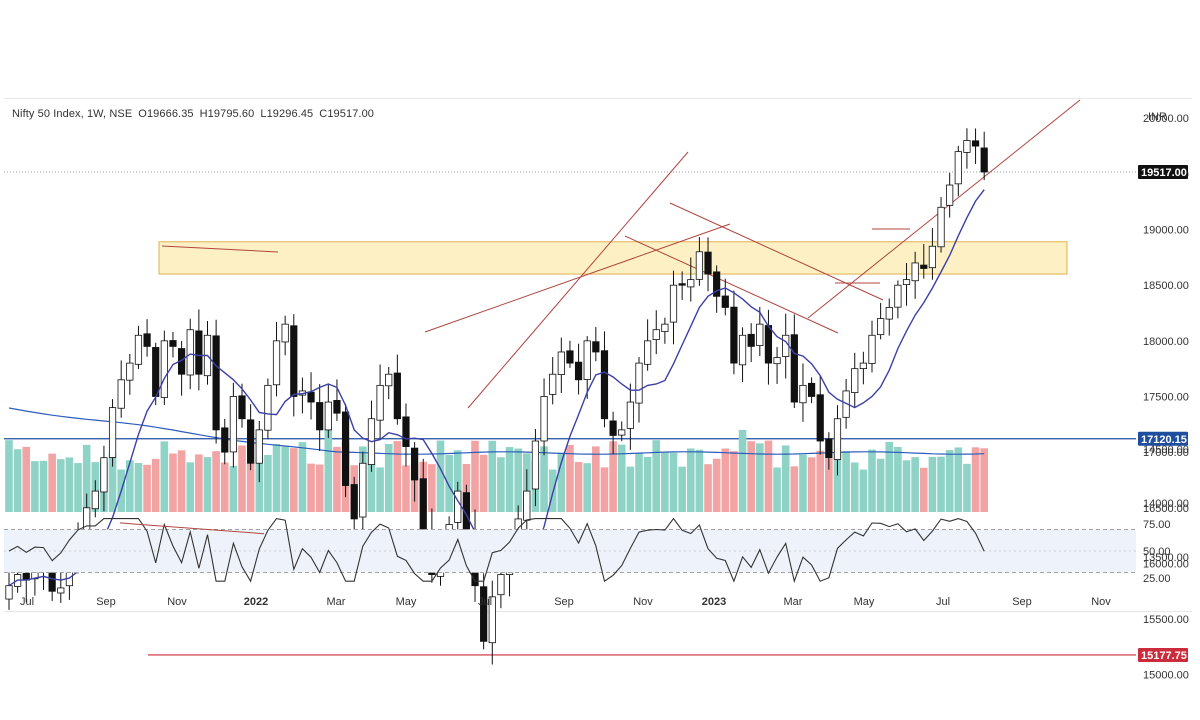  Describe the element at coordinates (1157, 117) in the screenshot. I see `currency-label: INR` at that location.